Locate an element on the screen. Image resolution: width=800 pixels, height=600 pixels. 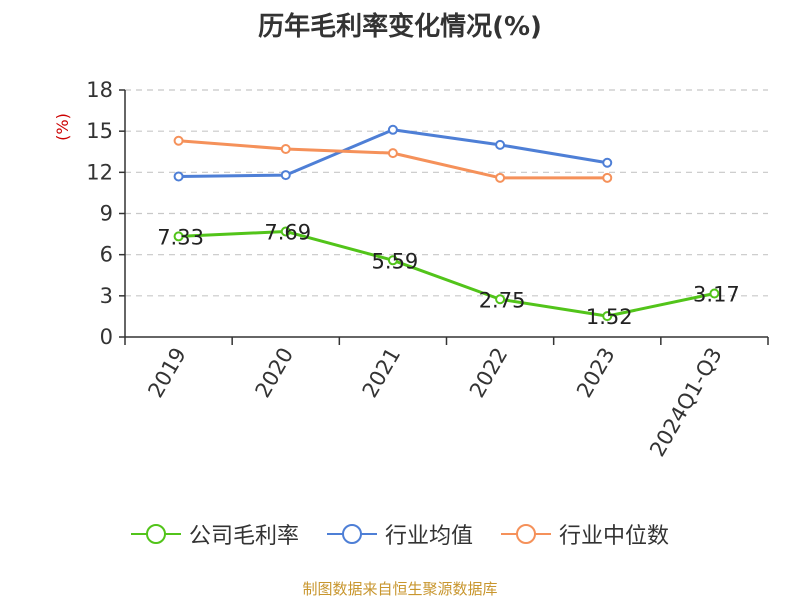
y-tick-label: 6 is located at coordinates (106, 255).